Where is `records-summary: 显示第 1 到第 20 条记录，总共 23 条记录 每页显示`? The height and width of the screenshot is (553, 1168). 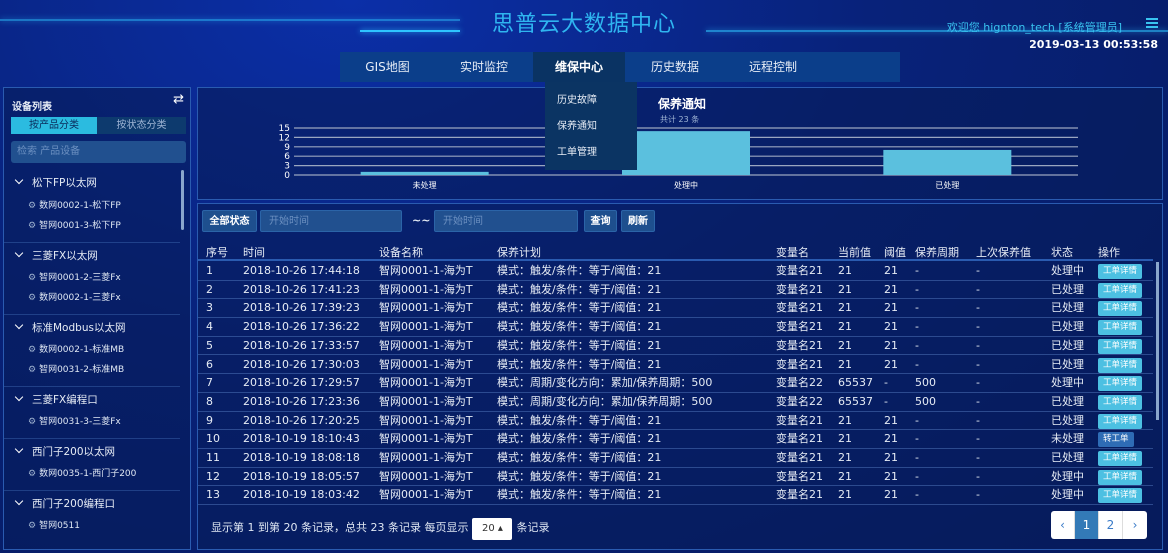
records-summary: 显示第 1 到第 20 条记录，总共 23 条记录 每页显示 is located at coordinates (340, 527).